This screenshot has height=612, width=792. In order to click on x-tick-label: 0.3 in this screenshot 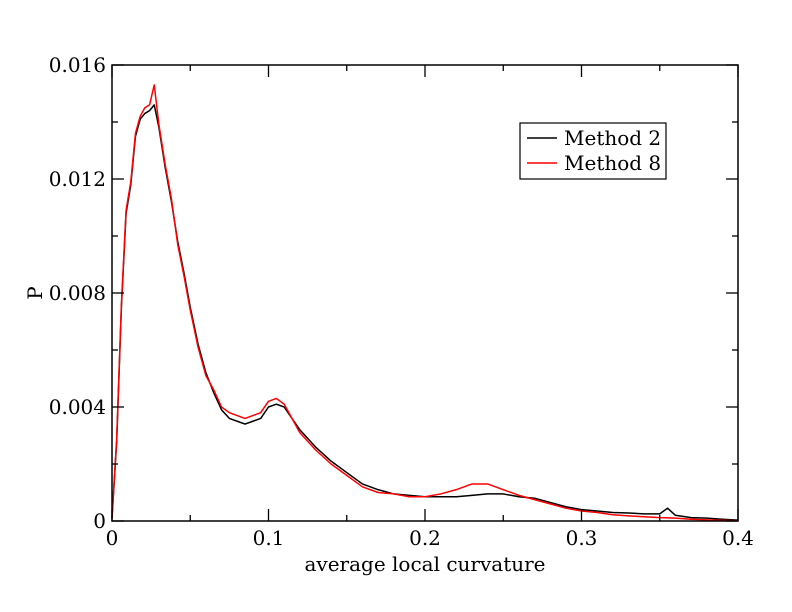, I will do `click(582, 538)`.